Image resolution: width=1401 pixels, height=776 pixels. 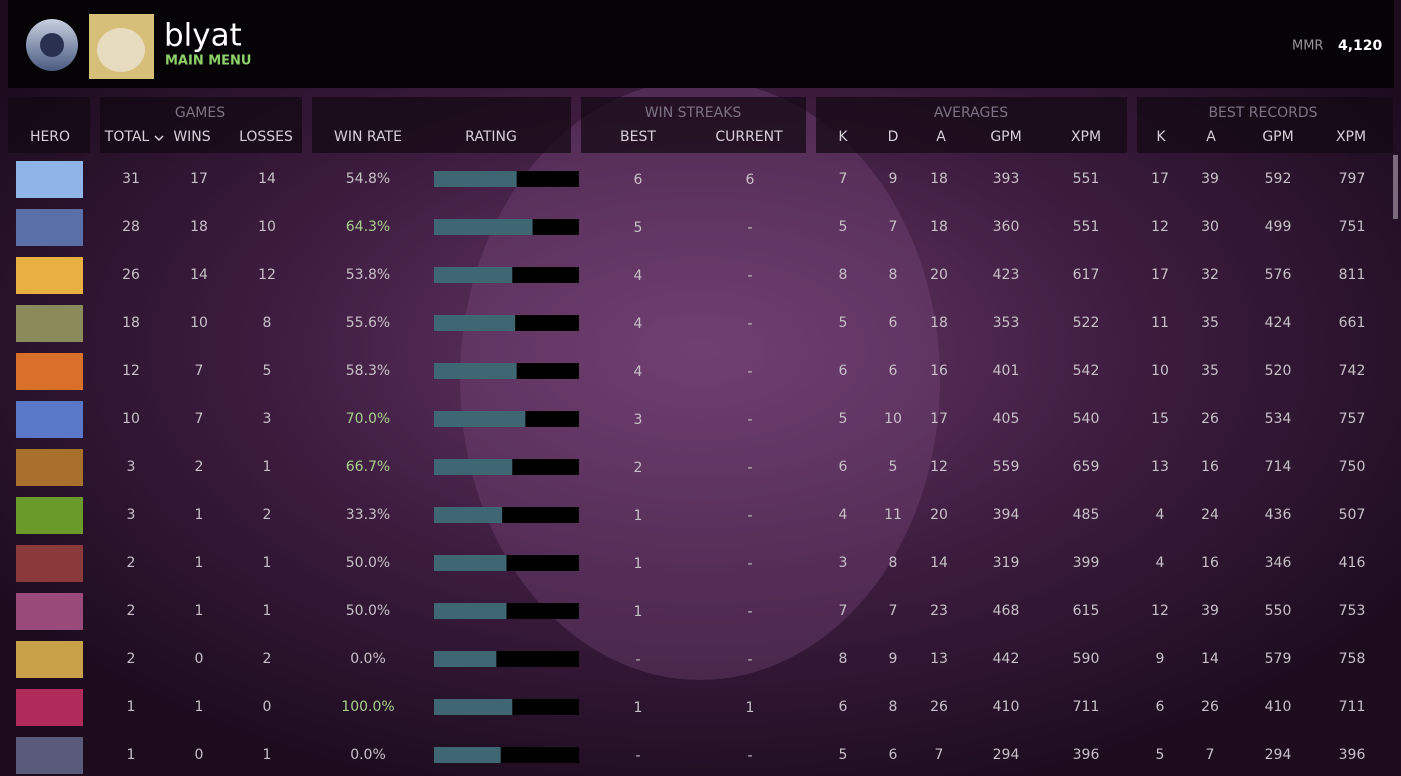 What do you see at coordinates (1278, 323) in the screenshot?
I see `cell: 424` at bounding box center [1278, 323].